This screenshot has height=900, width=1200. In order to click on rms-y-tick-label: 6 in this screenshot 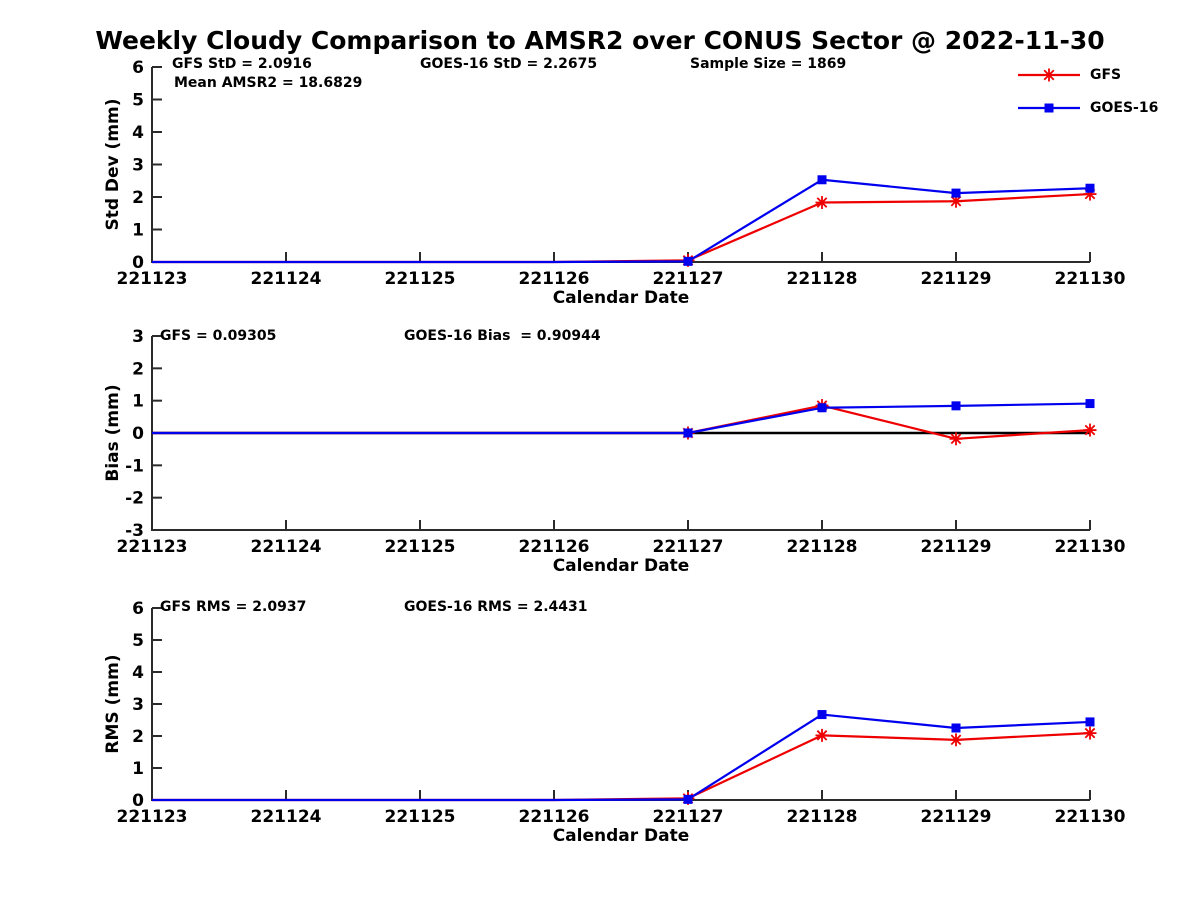, I will do `click(138, 609)`.